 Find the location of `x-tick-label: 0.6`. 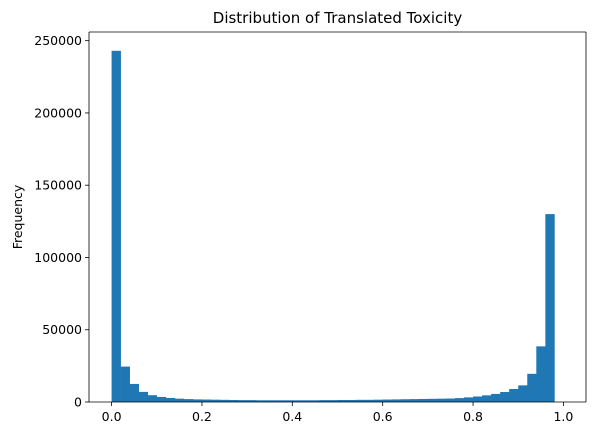

x-tick-label: 0.6 is located at coordinates (383, 416).